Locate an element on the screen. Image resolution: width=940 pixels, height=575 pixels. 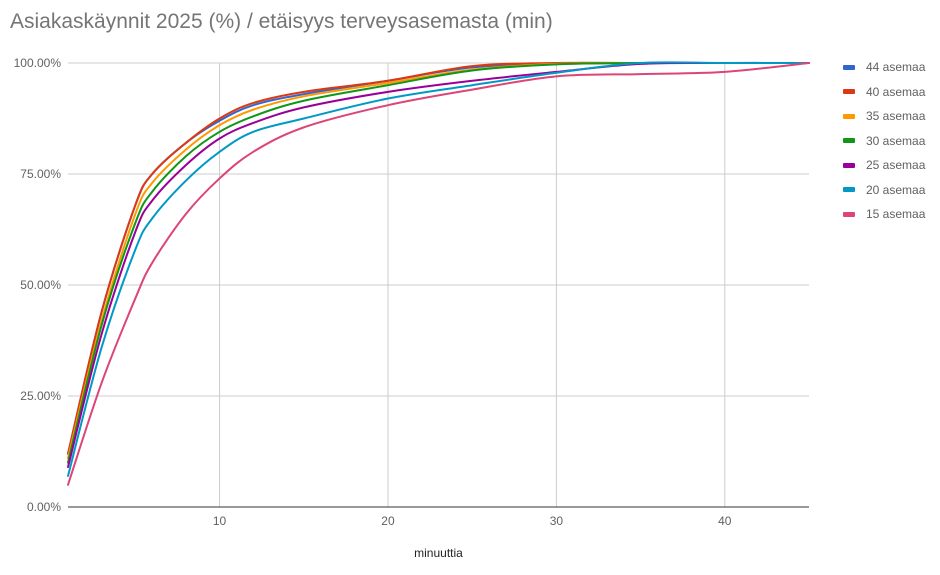
y-tick-label: 75.00% is located at coordinates (40, 174).